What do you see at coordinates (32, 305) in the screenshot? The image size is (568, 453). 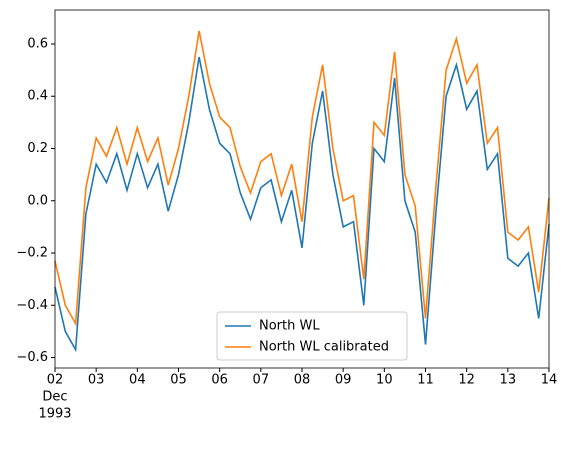 I see `y-tick-label: −0.4` at bounding box center [32, 305].